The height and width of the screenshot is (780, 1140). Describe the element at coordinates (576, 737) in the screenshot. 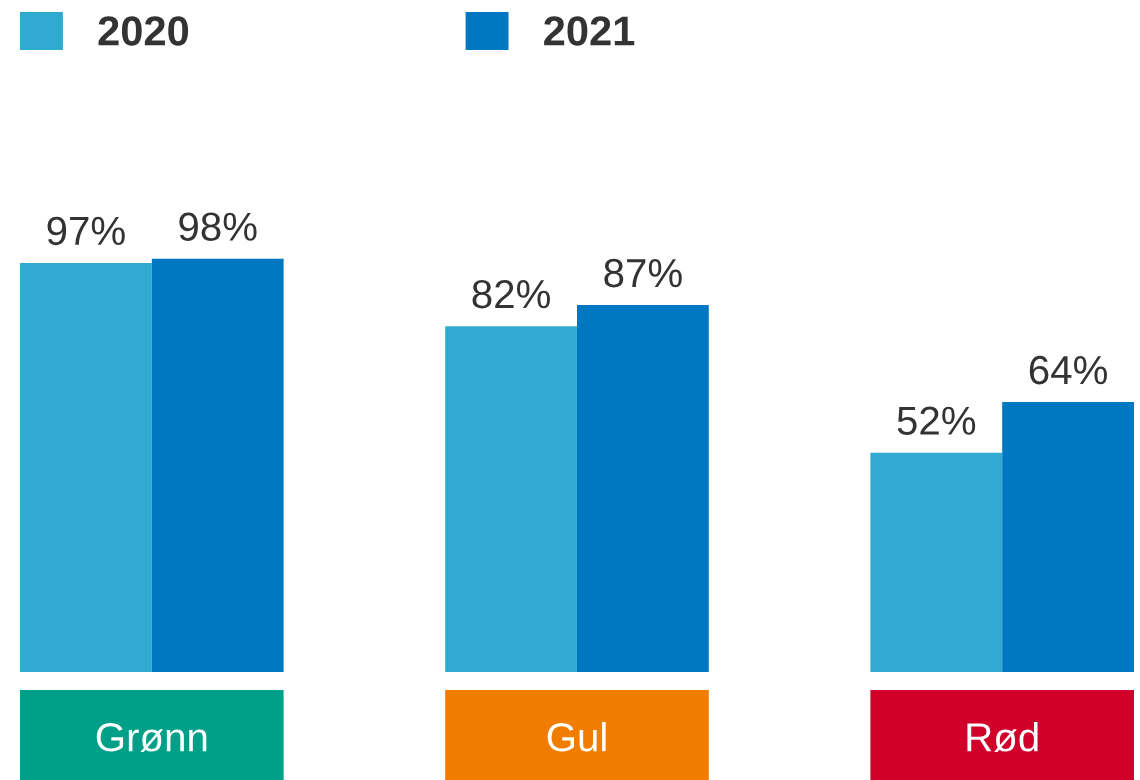

I see `x-tick-label: Gul` at that location.